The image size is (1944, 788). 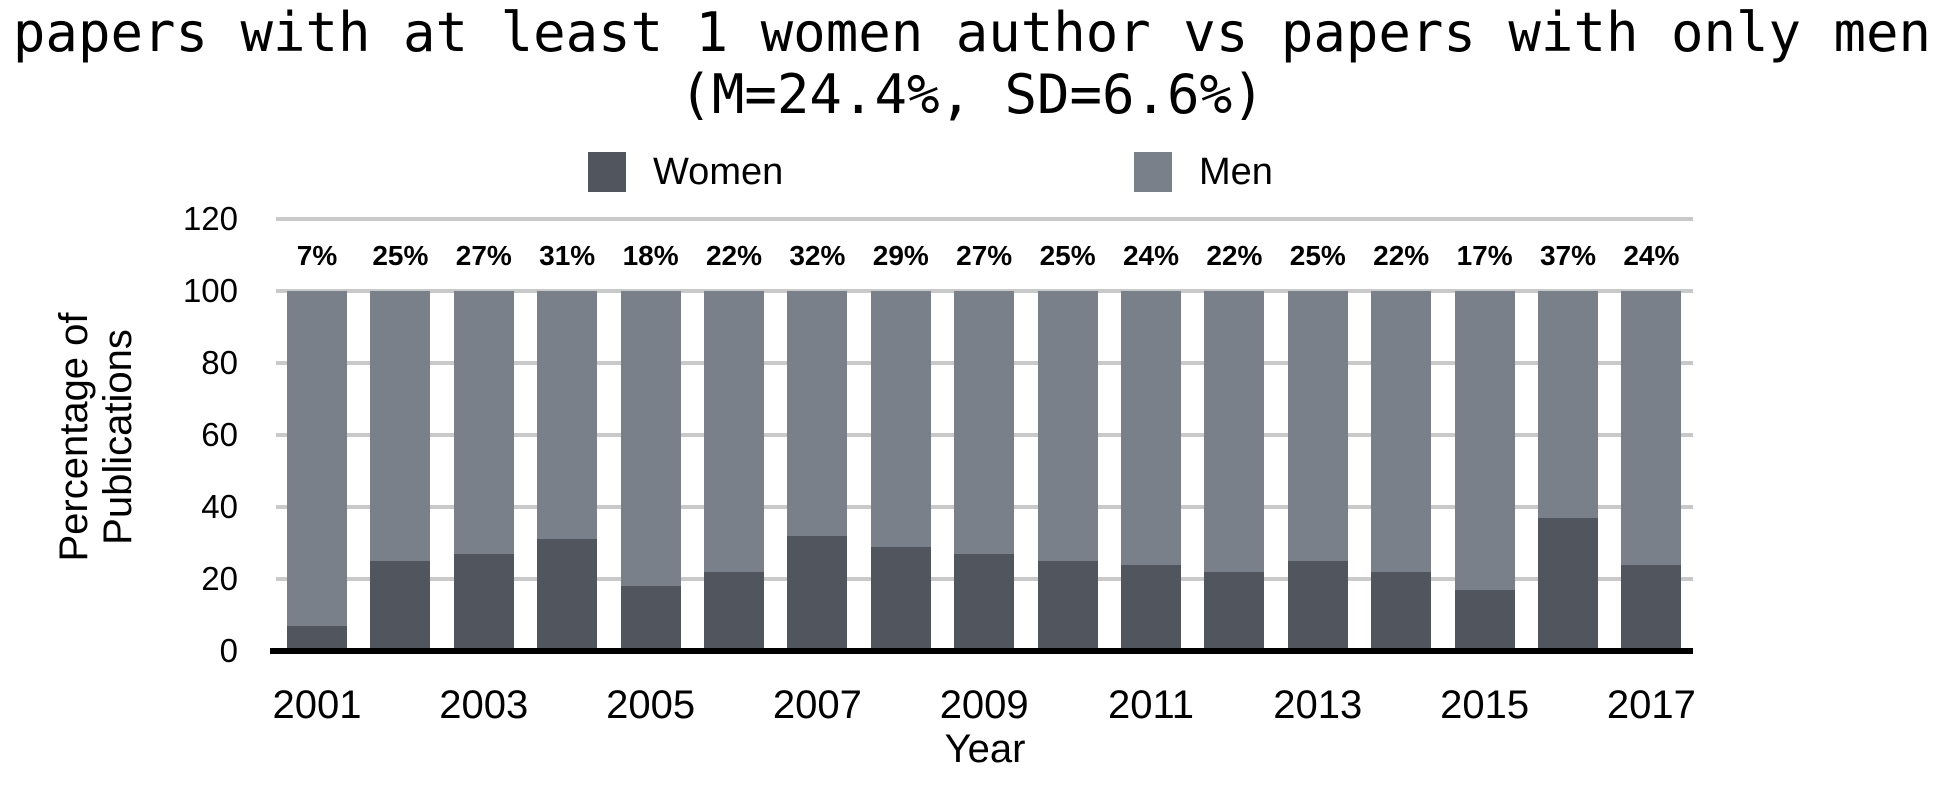 I want to click on y-tick-label: 20, so click(x=219, y=578).